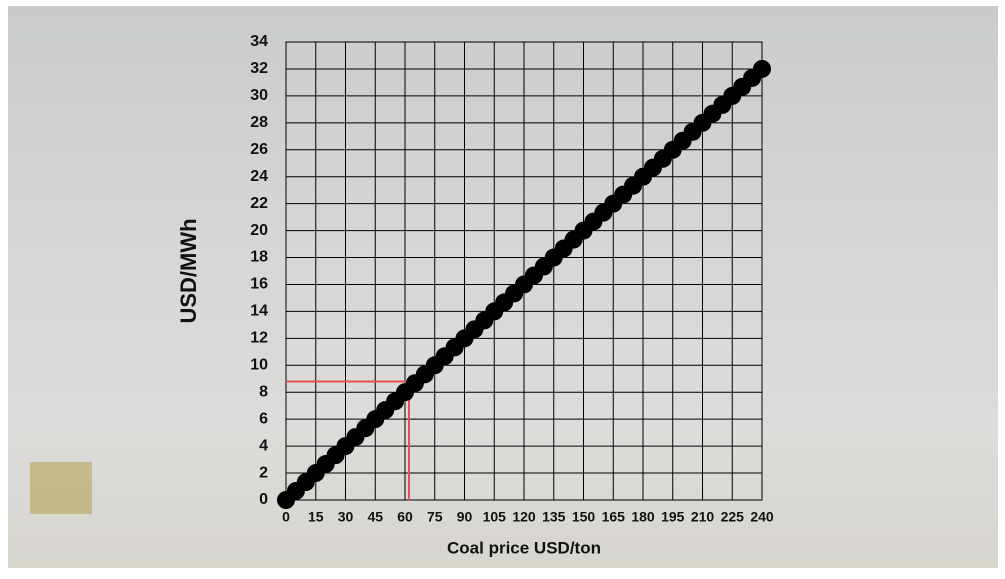 The width and height of the screenshot is (1005, 579). What do you see at coordinates (259, 176) in the screenshot?
I see `y-tick-label: 24` at bounding box center [259, 176].